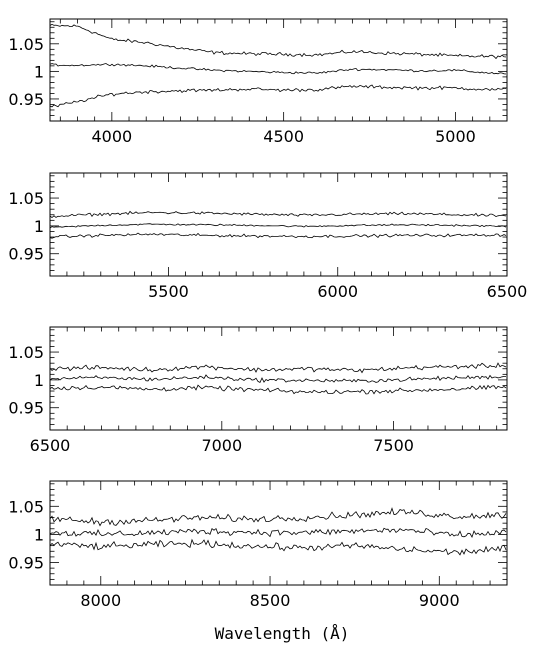 The width and height of the screenshot is (545, 651). What do you see at coordinates (100, 600) in the screenshot?
I see `x-tick-label: 8000` at bounding box center [100, 600].